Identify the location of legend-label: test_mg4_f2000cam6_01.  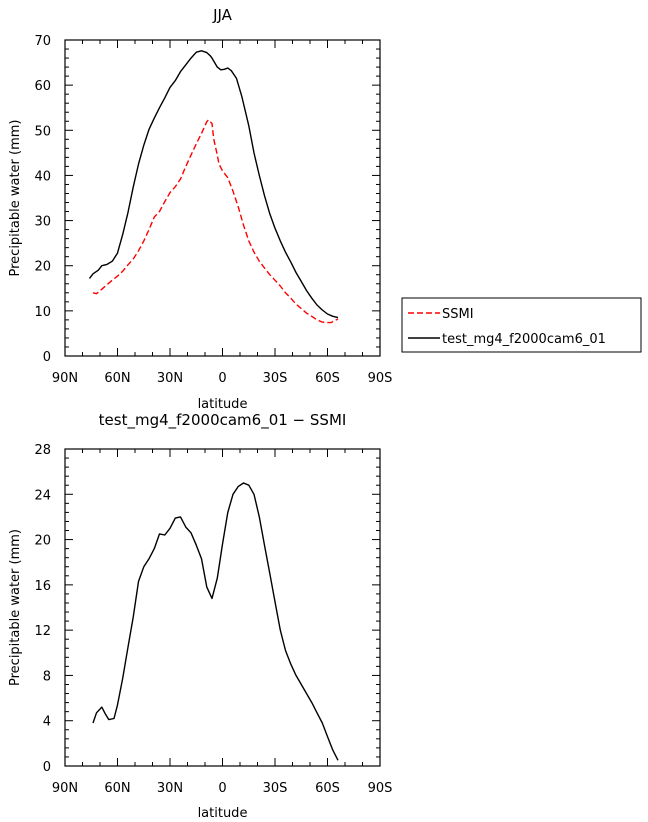
(524, 339).